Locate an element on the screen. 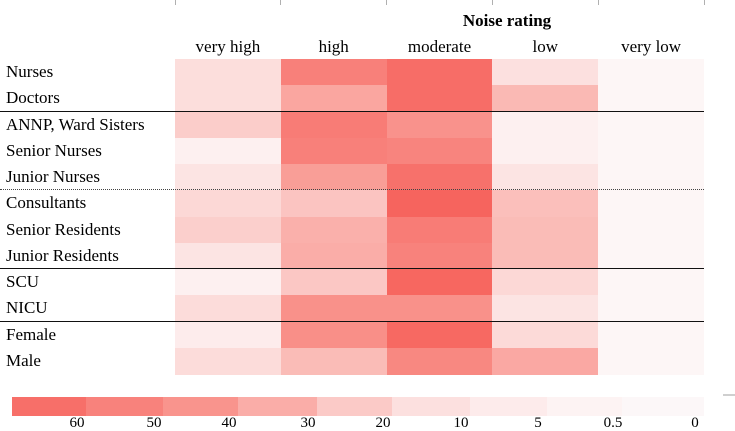  colorbar-tick-label: 50 is located at coordinates (154, 423).